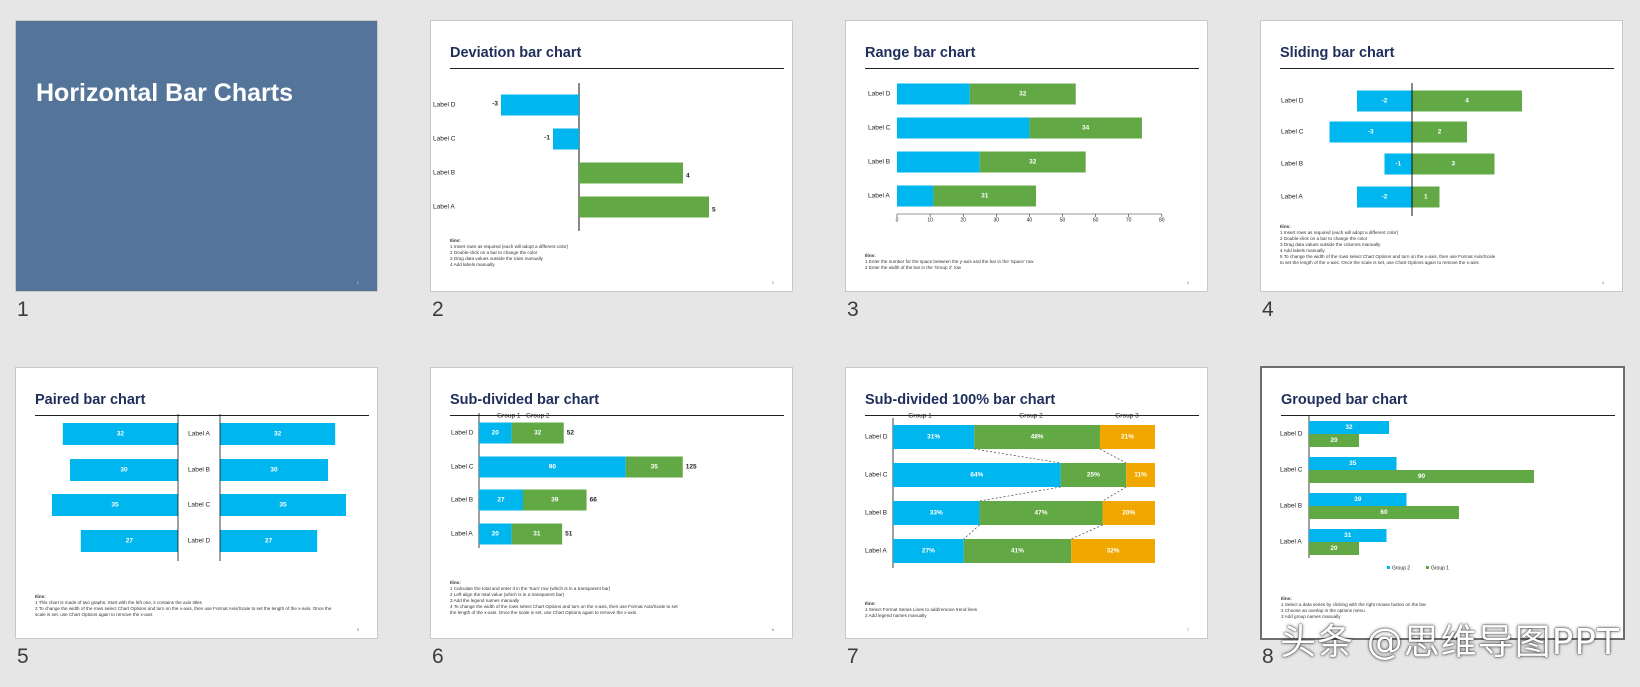 Image resolution: width=1640 pixels, height=687 pixels. I want to click on data-label: 27%, so click(928, 551).